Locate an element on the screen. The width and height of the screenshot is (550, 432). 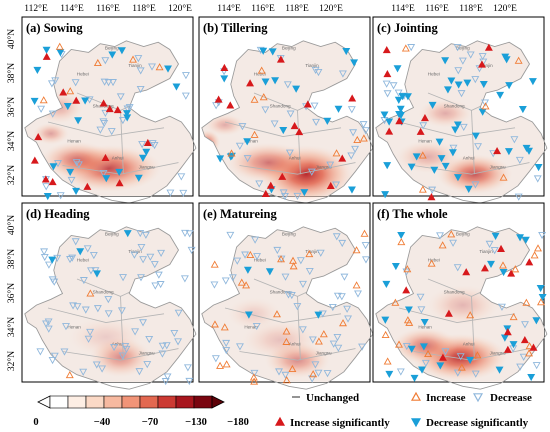
colorbar-tick-label: −70 is located at coordinates (150, 422).